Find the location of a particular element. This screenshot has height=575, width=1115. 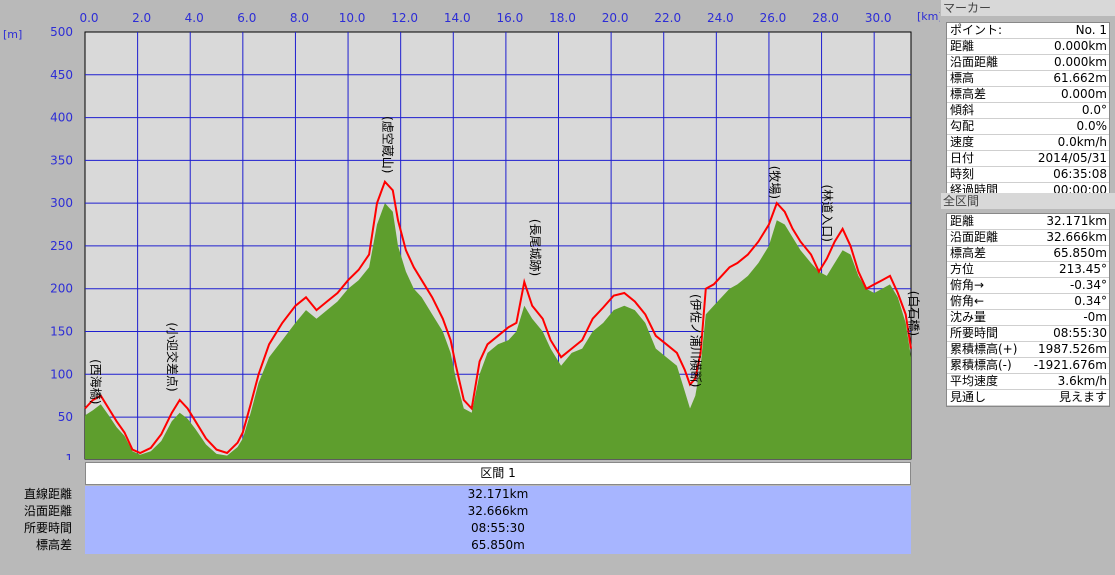

section-row-label: 所要時間 is located at coordinates (47, 528).